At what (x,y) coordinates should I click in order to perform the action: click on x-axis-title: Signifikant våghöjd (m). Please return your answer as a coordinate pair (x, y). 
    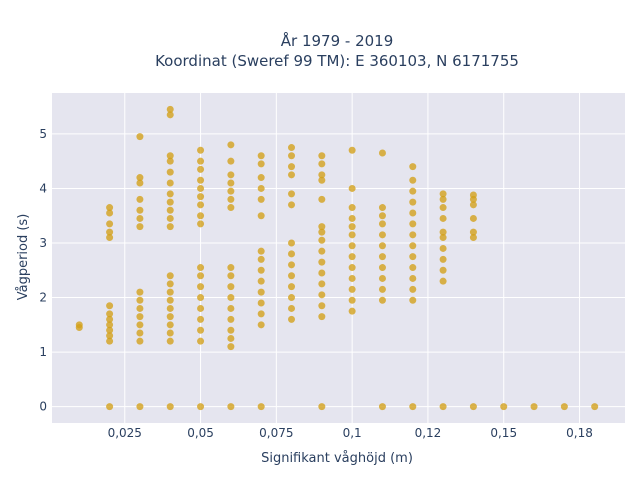
    Looking at the image, I should click on (337, 458).